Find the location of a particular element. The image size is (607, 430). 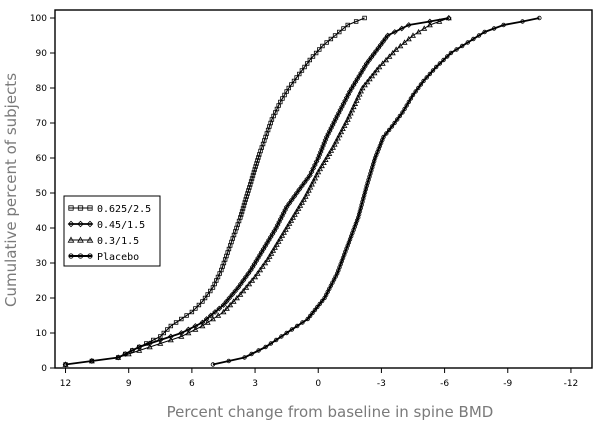

x-tick-label: 6 is located at coordinates (192, 384).